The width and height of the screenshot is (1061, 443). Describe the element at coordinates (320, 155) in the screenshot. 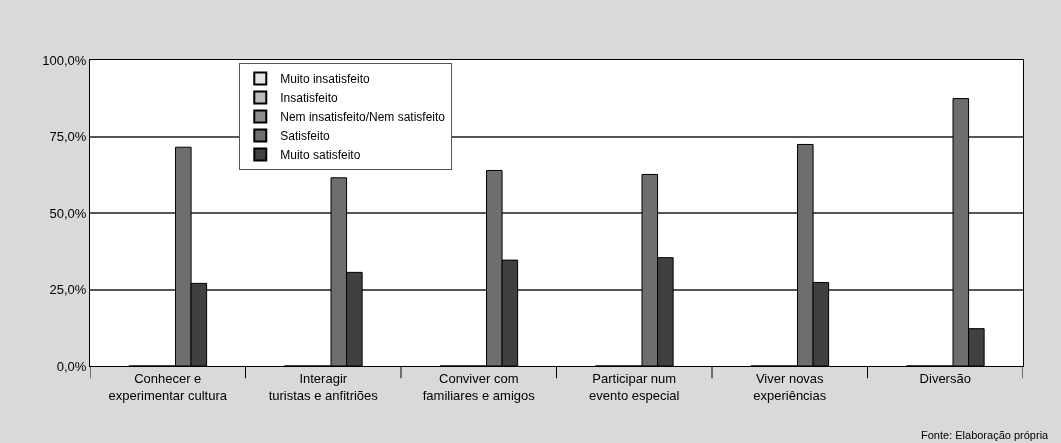

I see `legend-label: Muito satisfeito` at that location.